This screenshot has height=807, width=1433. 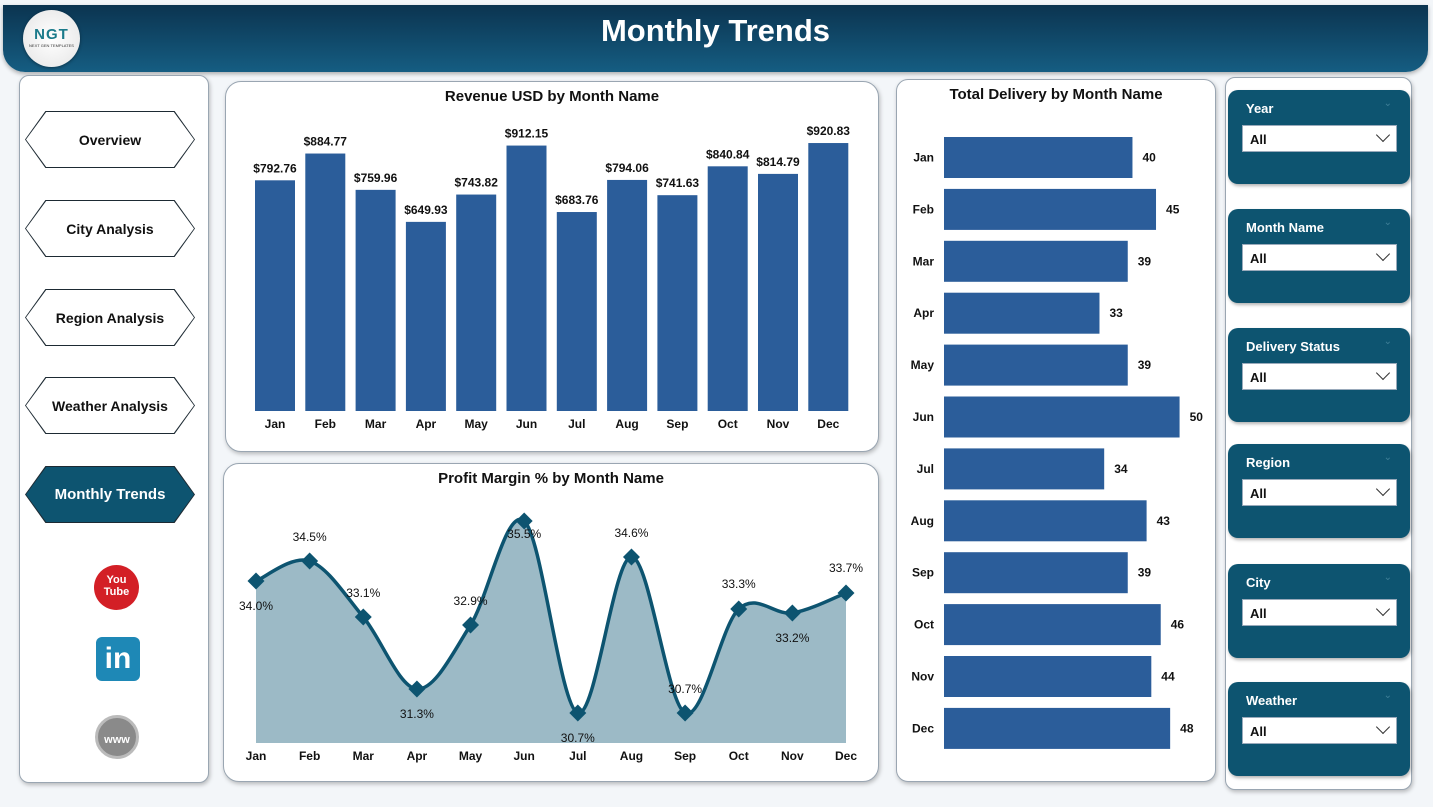 What do you see at coordinates (376, 178) in the screenshot?
I see `revenue-data-label: $759.96` at bounding box center [376, 178].